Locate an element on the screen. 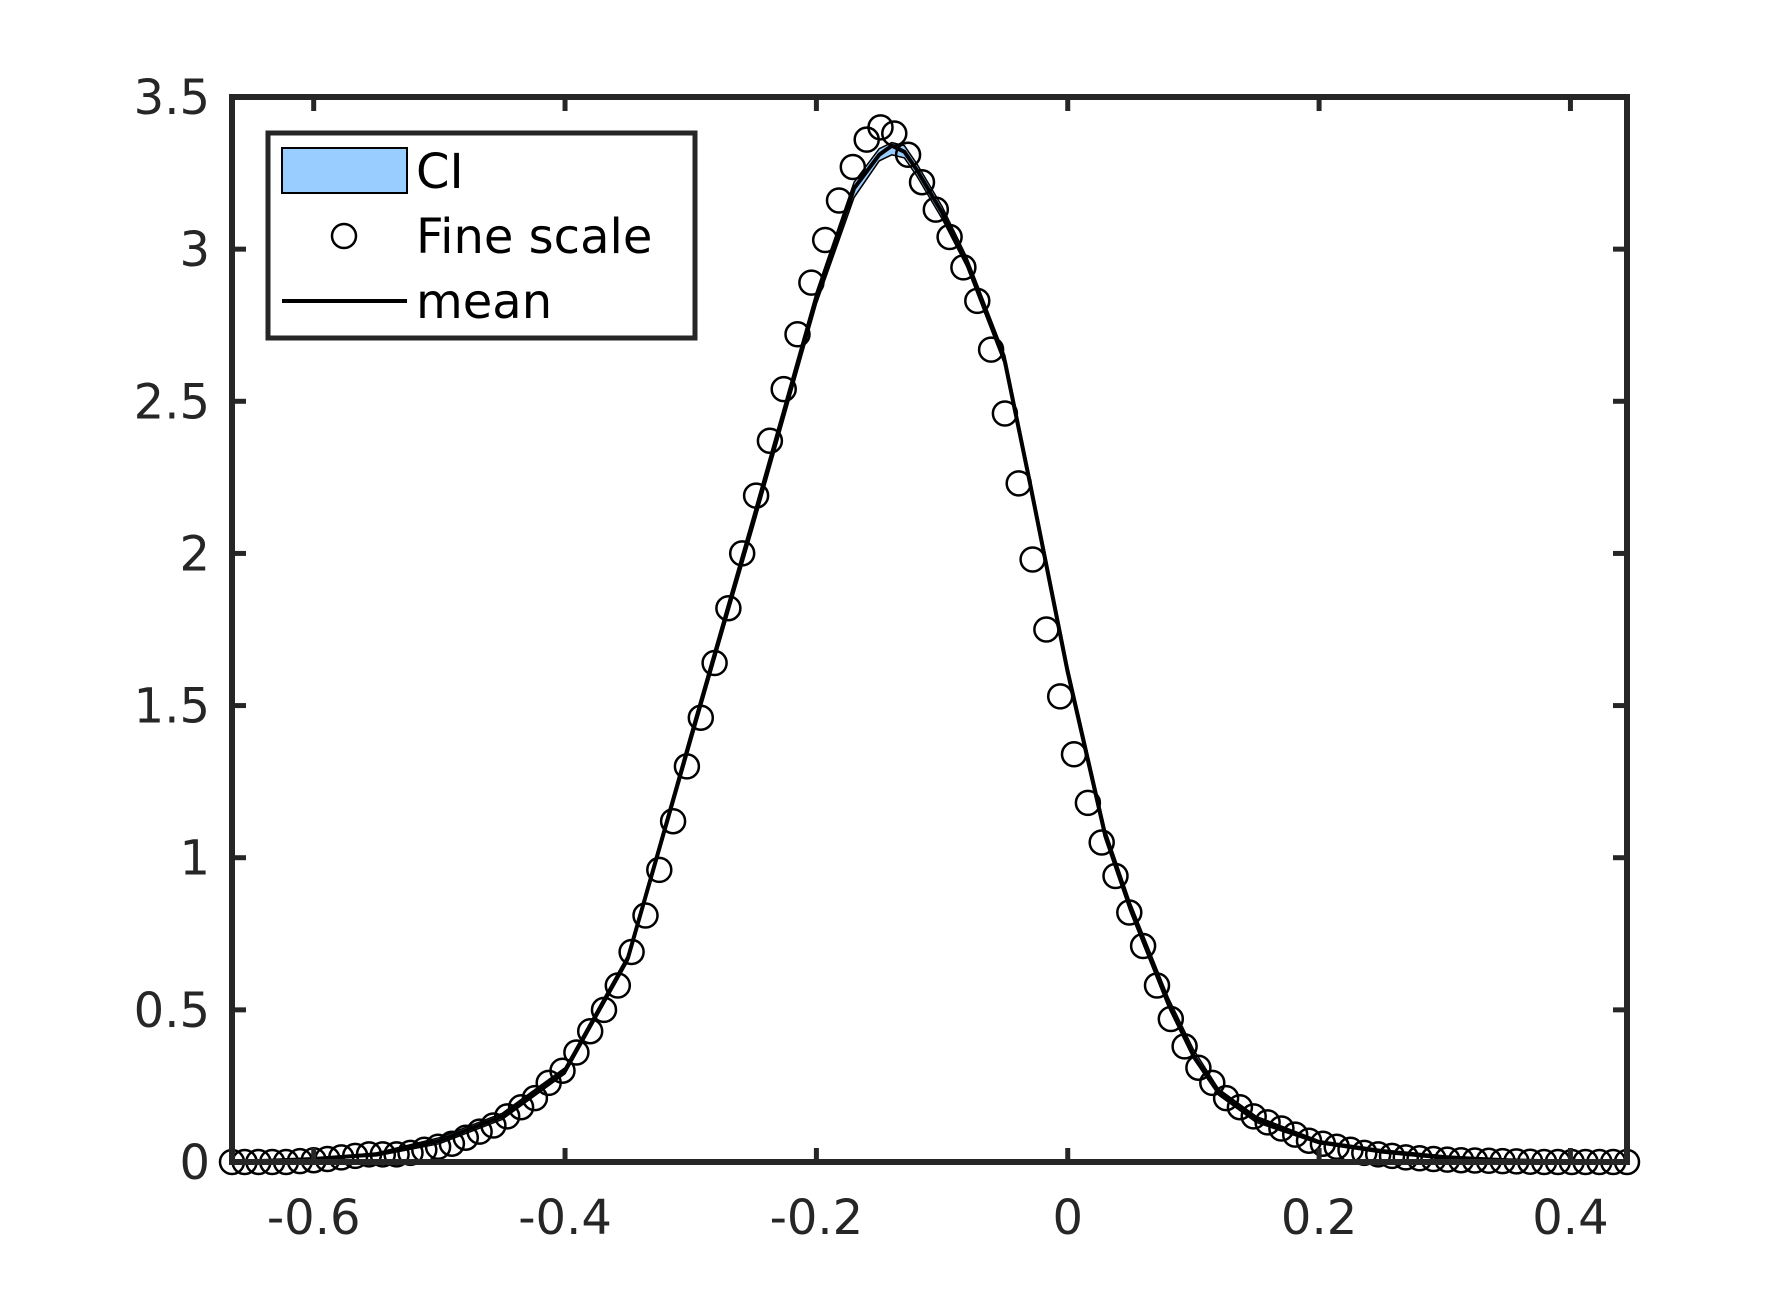 This screenshot has height=1291, width=1781. x-tick-label: -0.6 is located at coordinates (314, 1218).